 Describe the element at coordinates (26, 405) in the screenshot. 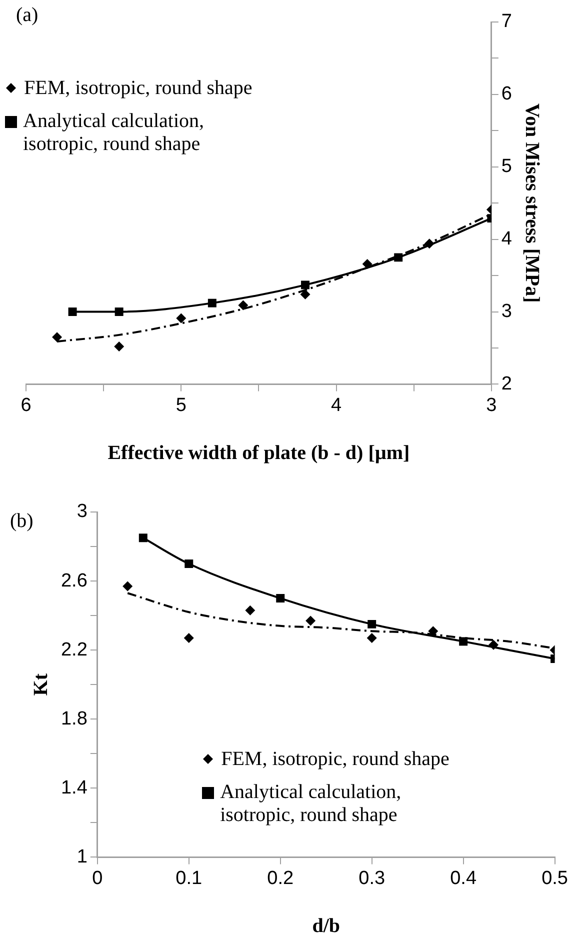

I see `x-tick-label: 6` at that location.